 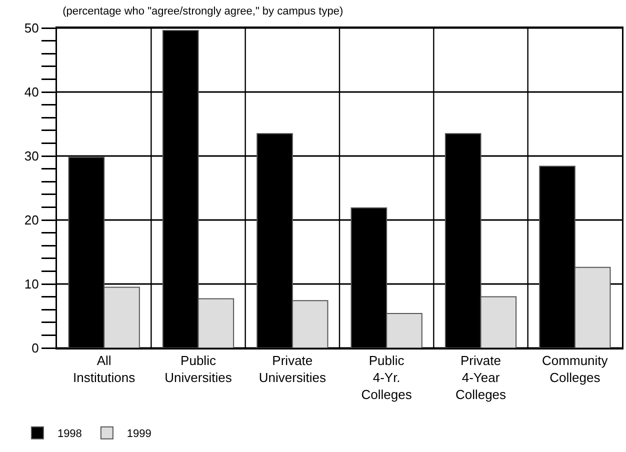 I want to click on y-tick-label: 20, so click(x=31, y=220).